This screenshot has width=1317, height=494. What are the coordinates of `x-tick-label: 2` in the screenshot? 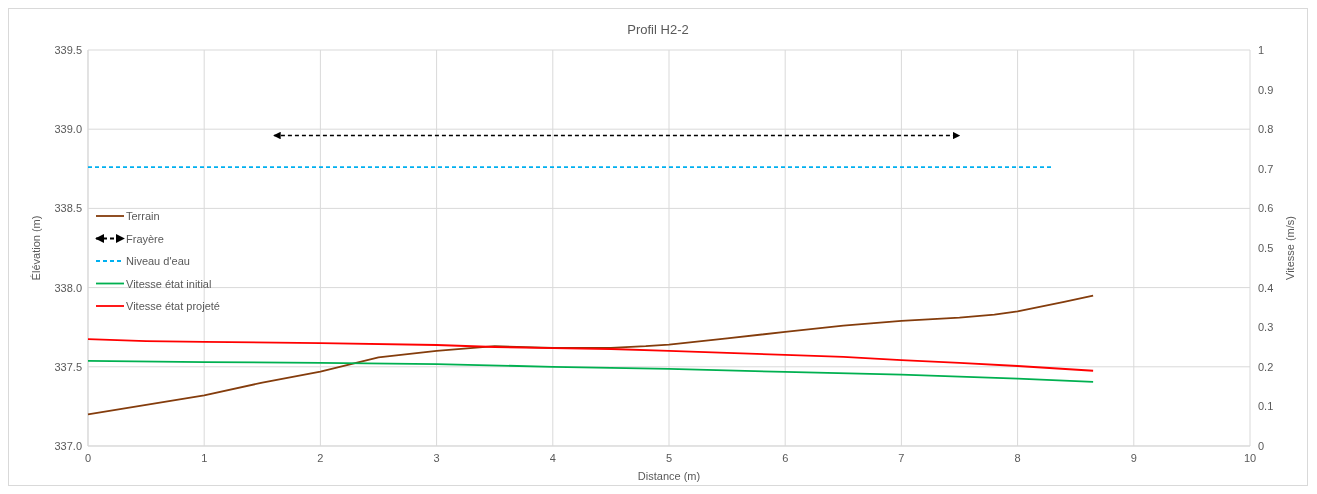 It's located at (320, 458).